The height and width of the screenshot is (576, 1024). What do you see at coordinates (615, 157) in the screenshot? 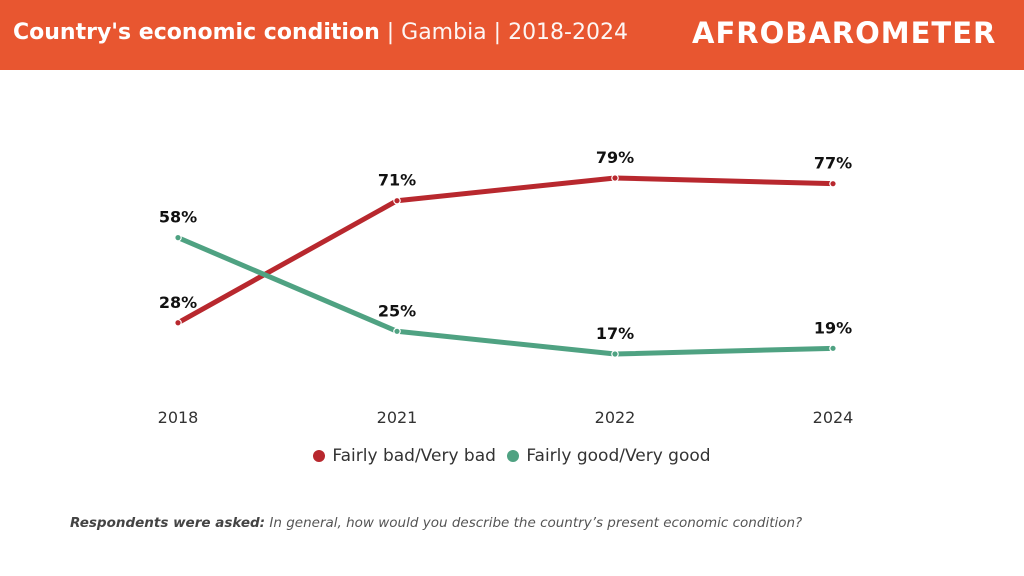
I see `data-label-0-2: 79%` at bounding box center [615, 157].